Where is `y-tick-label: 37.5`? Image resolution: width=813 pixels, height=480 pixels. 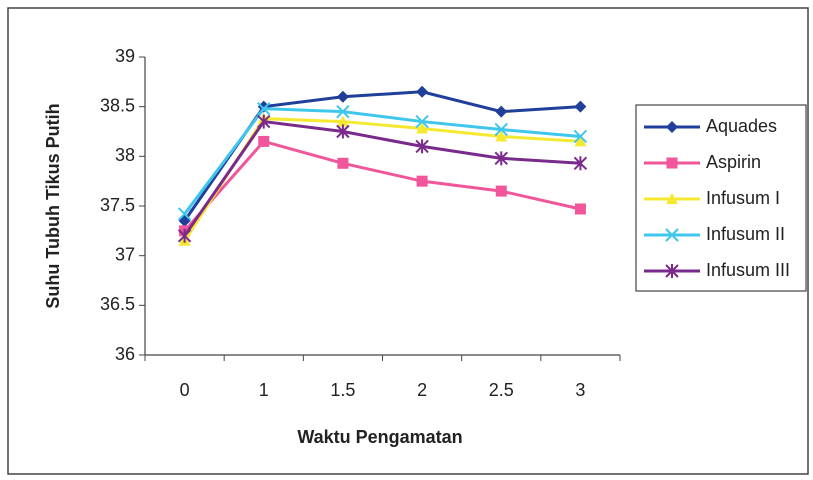
y-tick-label: 37.5 is located at coordinates (117, 205).